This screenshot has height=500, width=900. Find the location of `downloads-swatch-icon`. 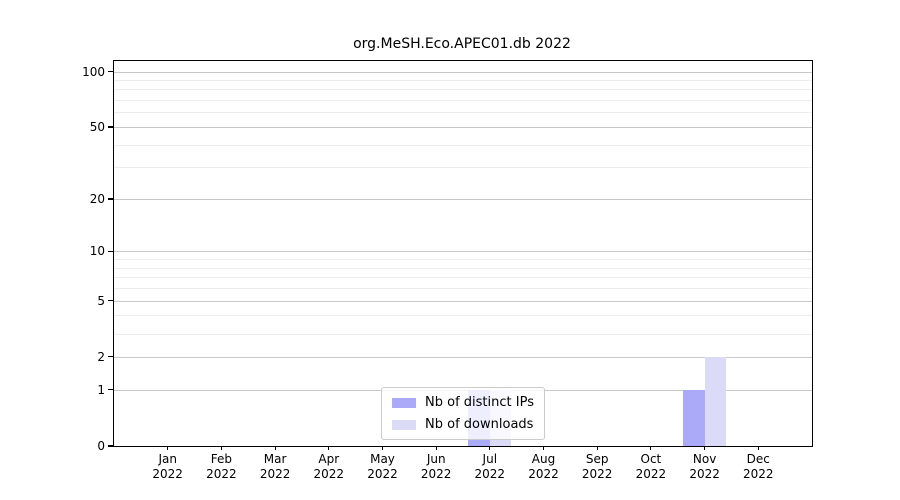

downloads-swatch-icon is located at coordinates (404, 424).